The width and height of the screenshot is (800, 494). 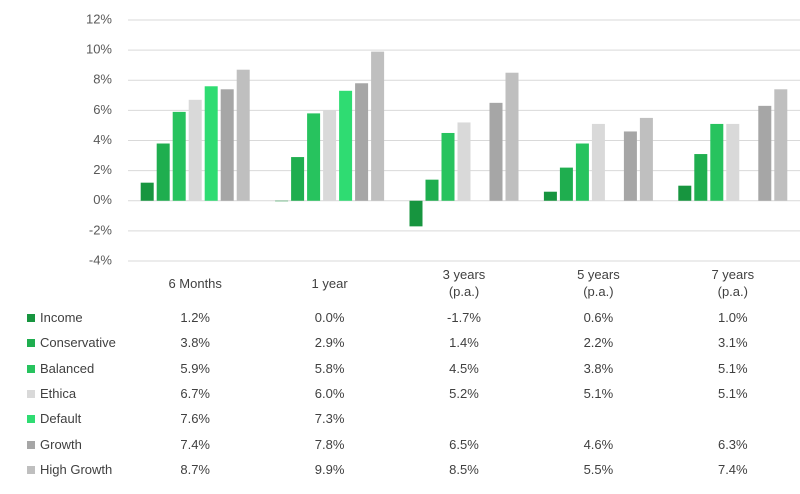 What do you see at coordinates (598, 444) in the screenshot?
I see `table-cell: 4.6%` at bounding box center [598, 444].